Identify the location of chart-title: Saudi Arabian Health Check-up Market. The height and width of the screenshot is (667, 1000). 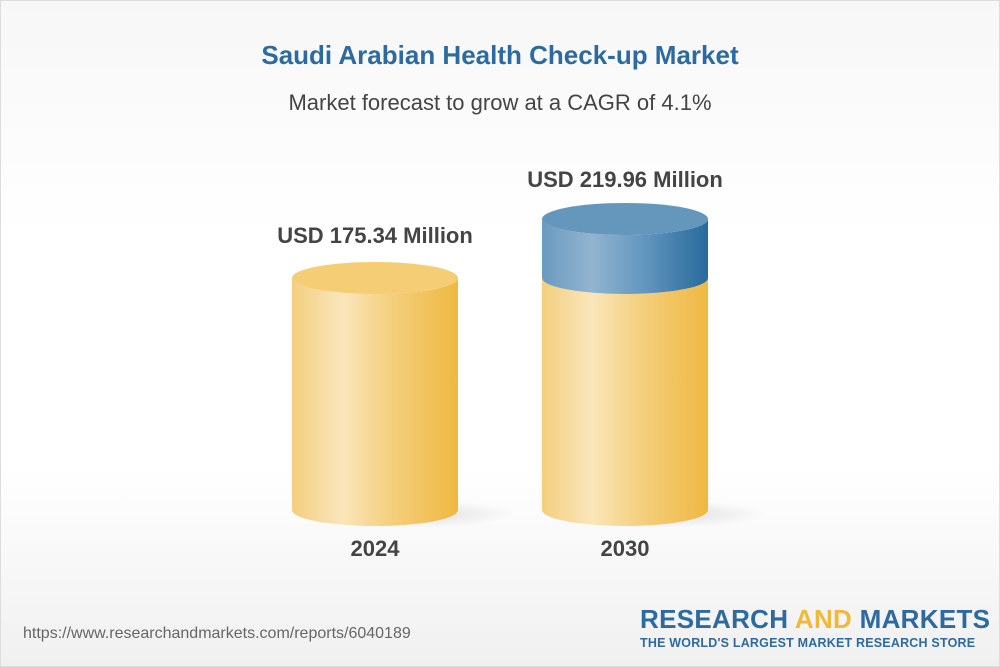
(500, 55).